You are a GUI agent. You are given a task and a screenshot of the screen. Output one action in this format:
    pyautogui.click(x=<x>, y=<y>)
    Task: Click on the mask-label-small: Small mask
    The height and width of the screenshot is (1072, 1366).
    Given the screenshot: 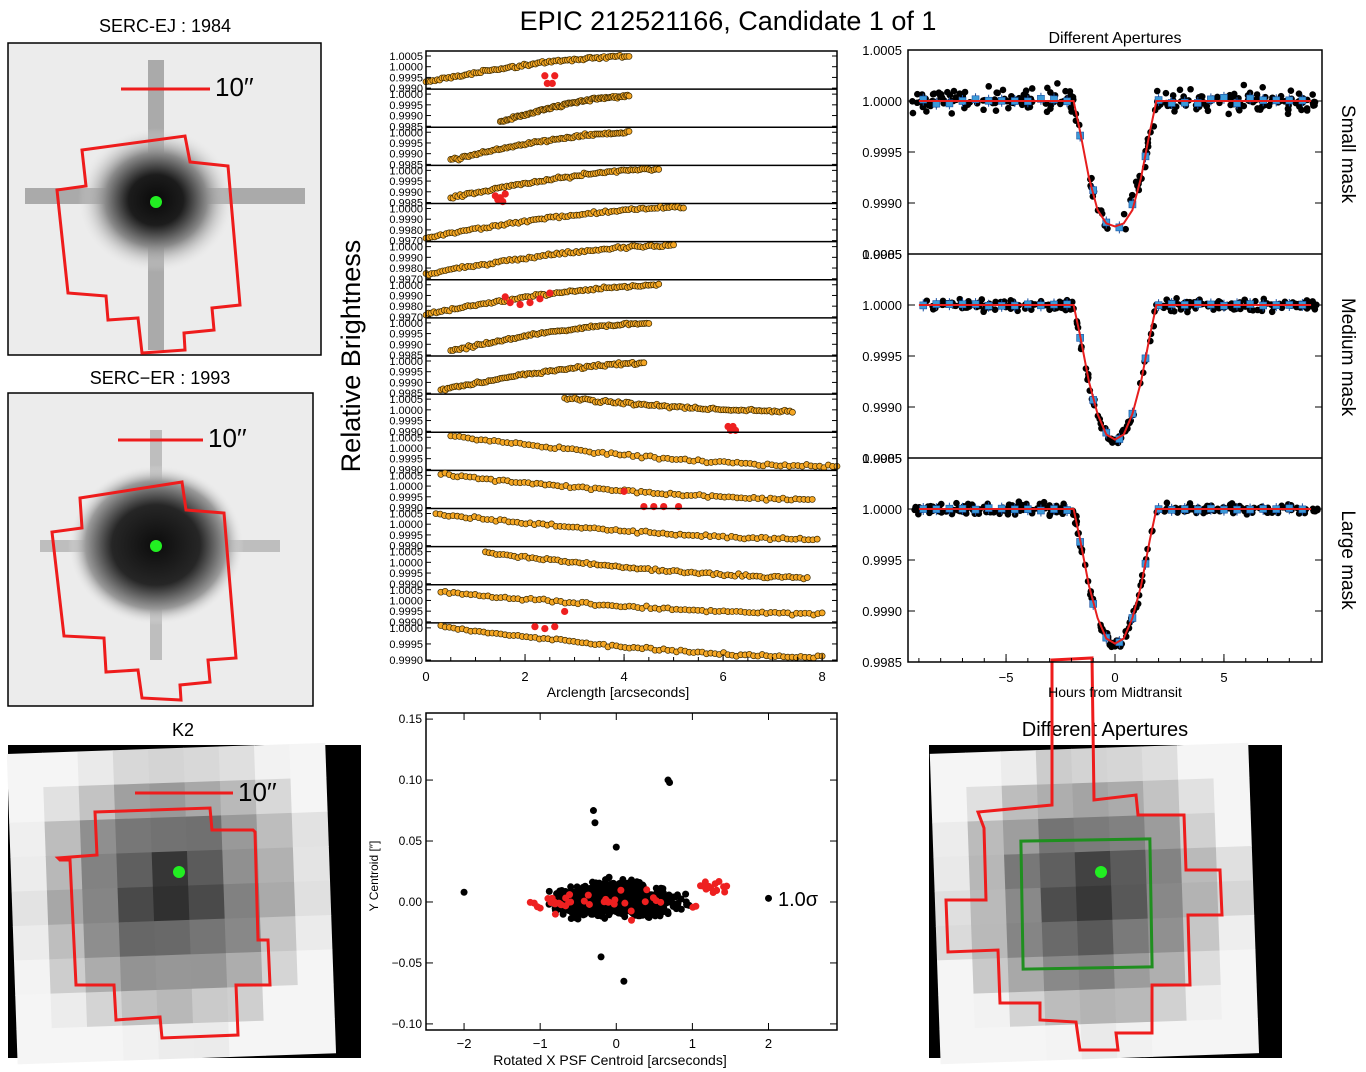 What is the action you would take?
    pyautogui.click(x=1347, y=154)
    